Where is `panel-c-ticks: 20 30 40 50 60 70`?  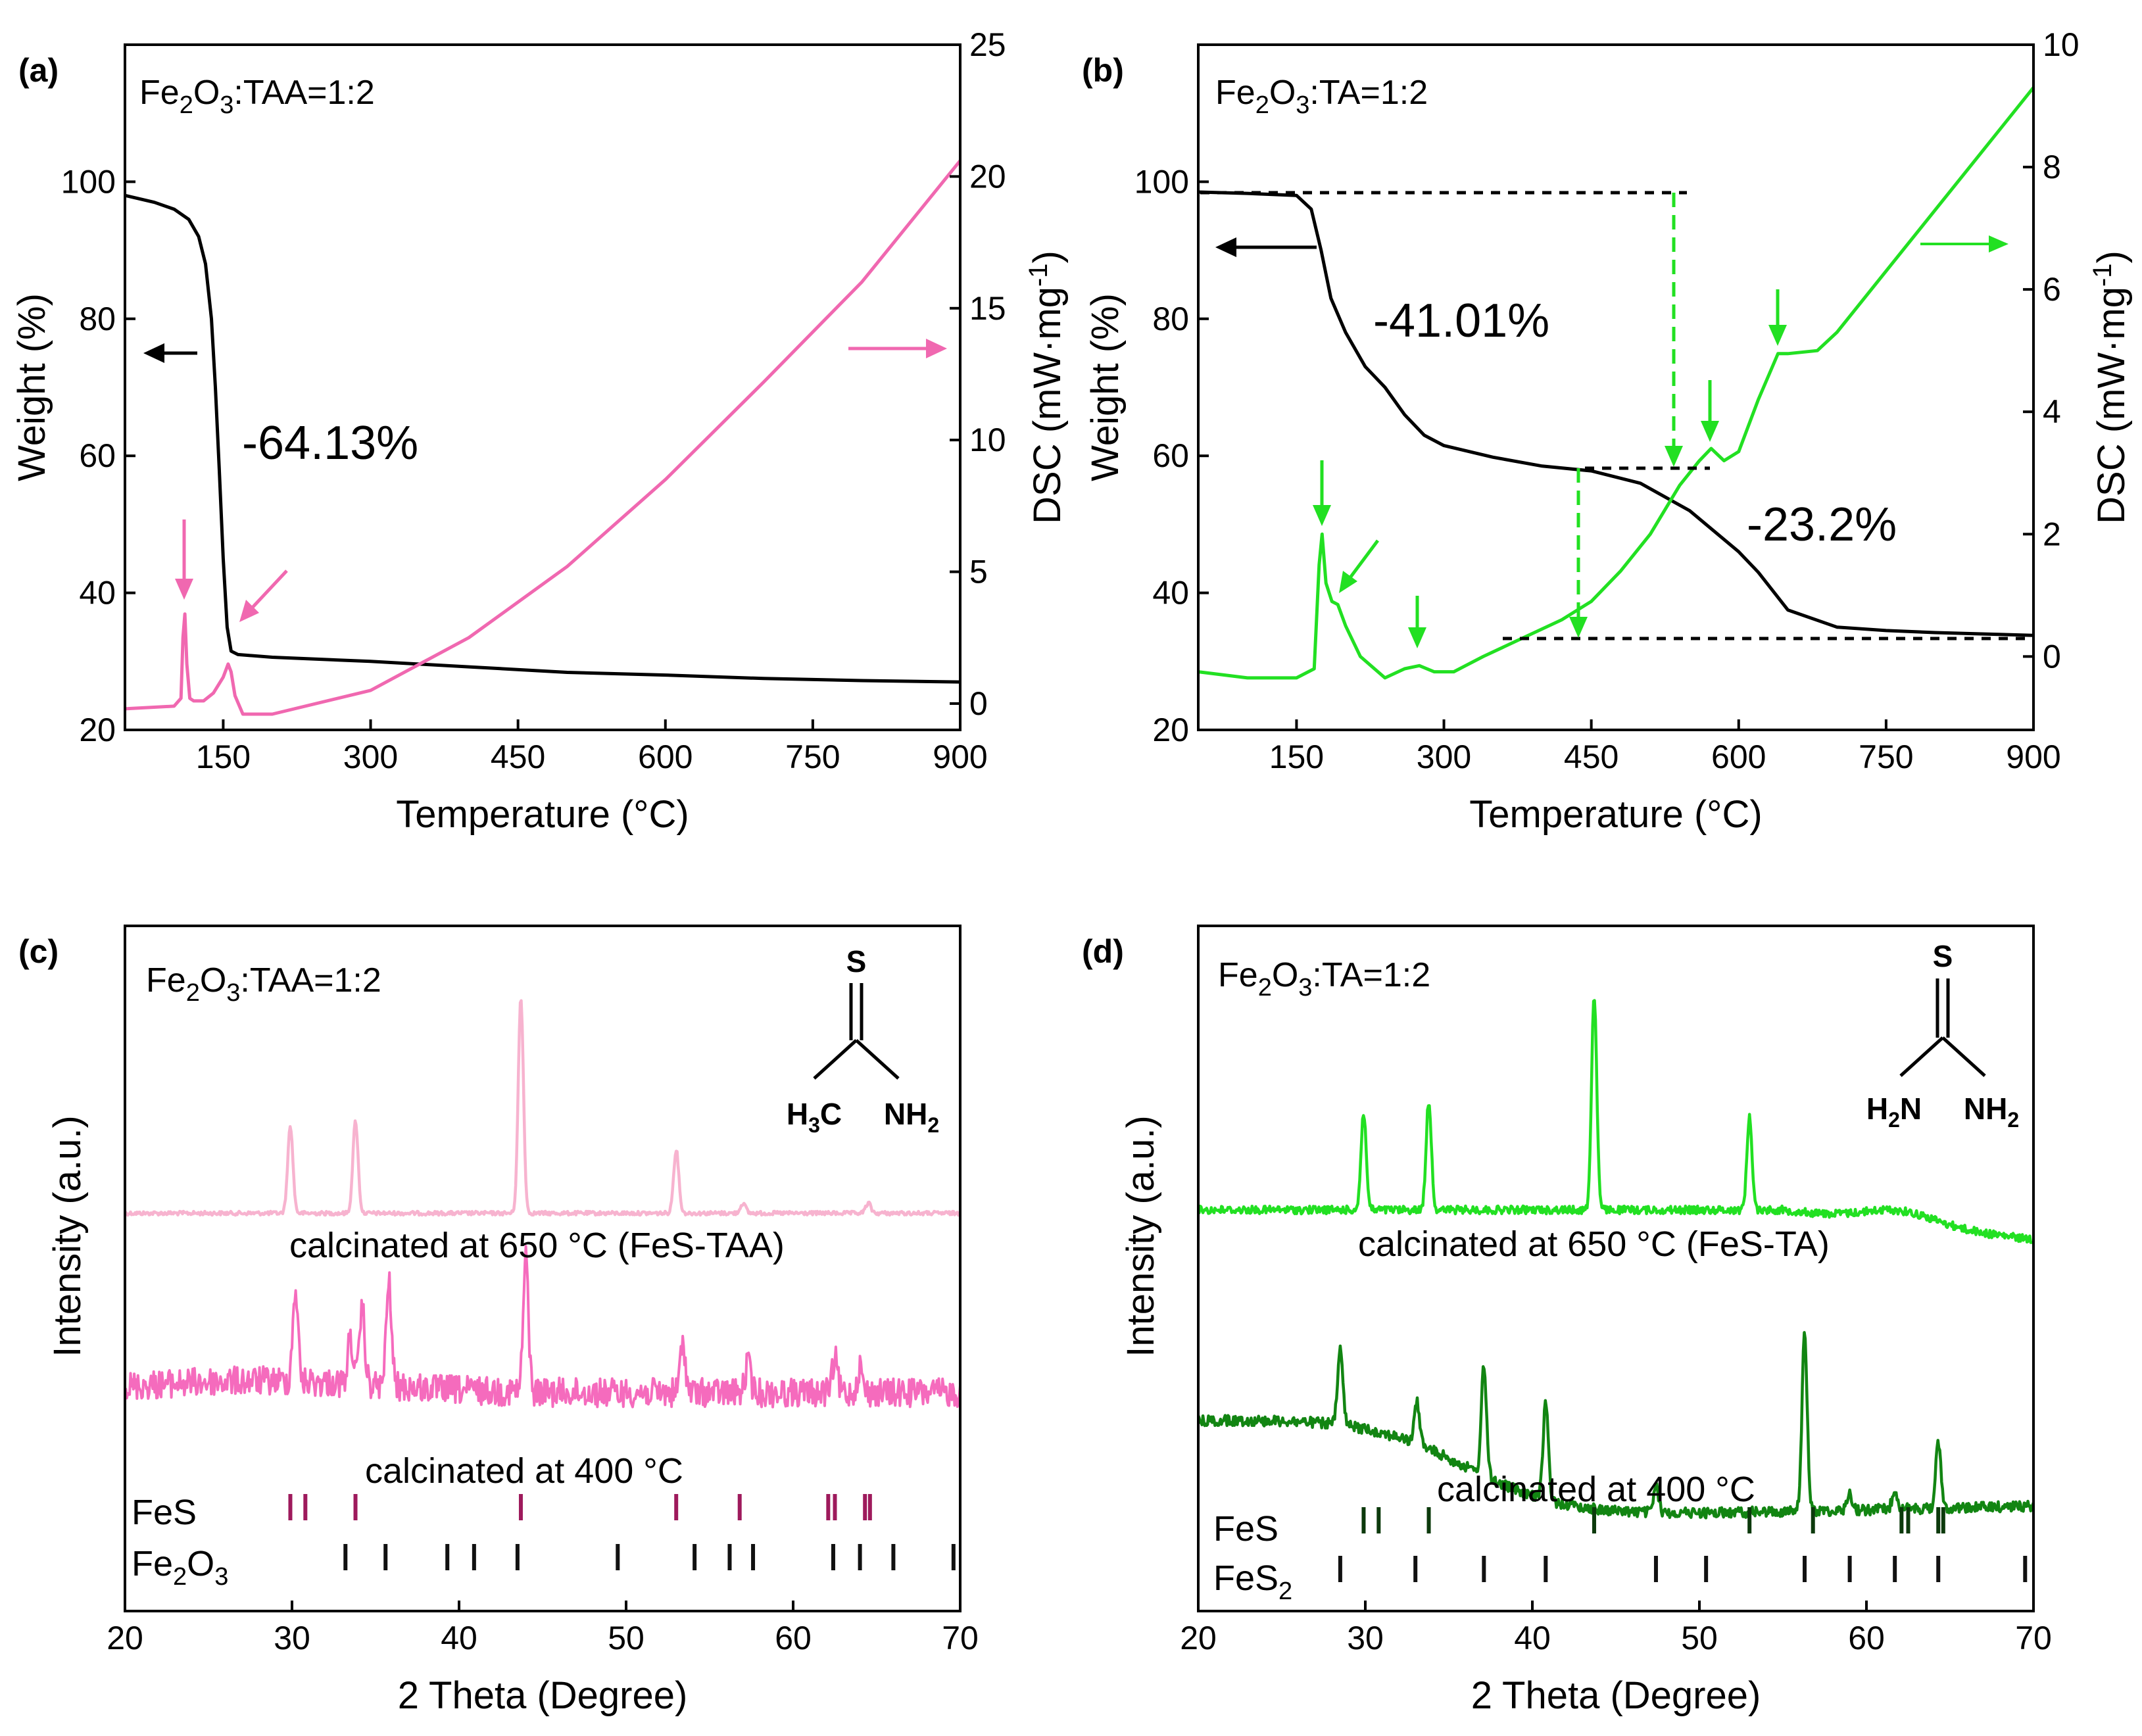 panel-c-ticks: 20 30 40 50 60 70 is located at coordinates (543, 1629).